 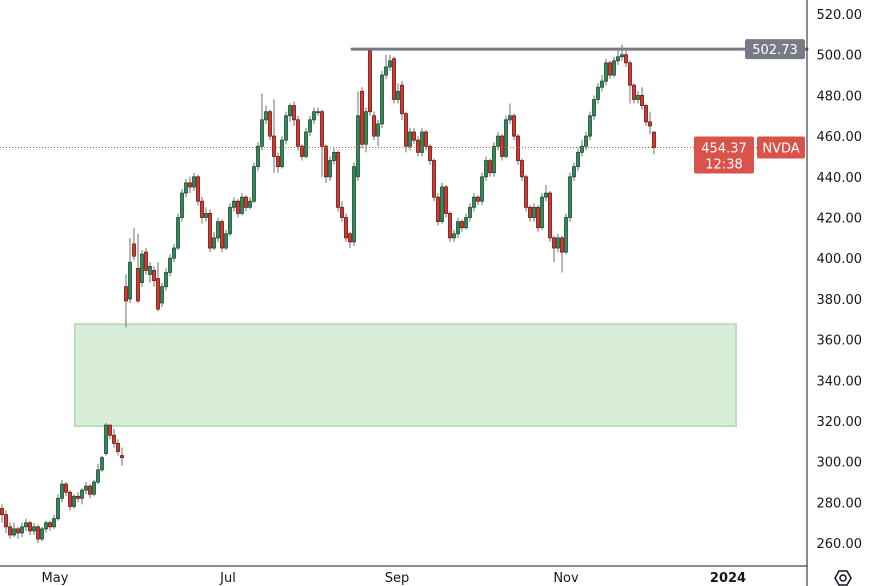 What do you see at coordinates (394, 578) in the screenshot?
I see `time-axis: May Jul Sep Nov 2024` at bounding box center [394, 578].